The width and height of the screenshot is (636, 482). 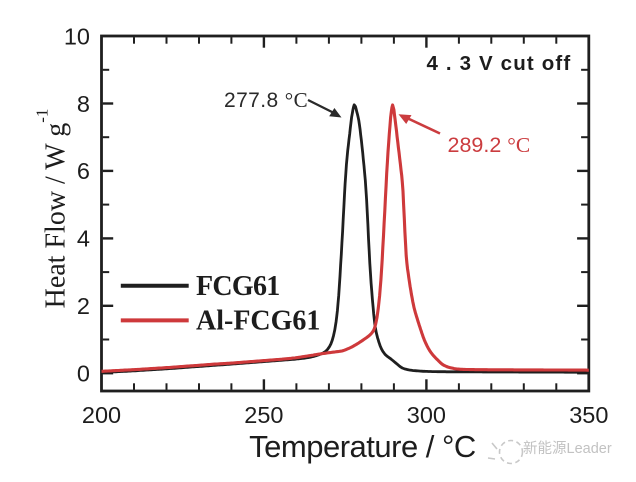 I want to click on svg-text: 300, so click(x=426, y=415).